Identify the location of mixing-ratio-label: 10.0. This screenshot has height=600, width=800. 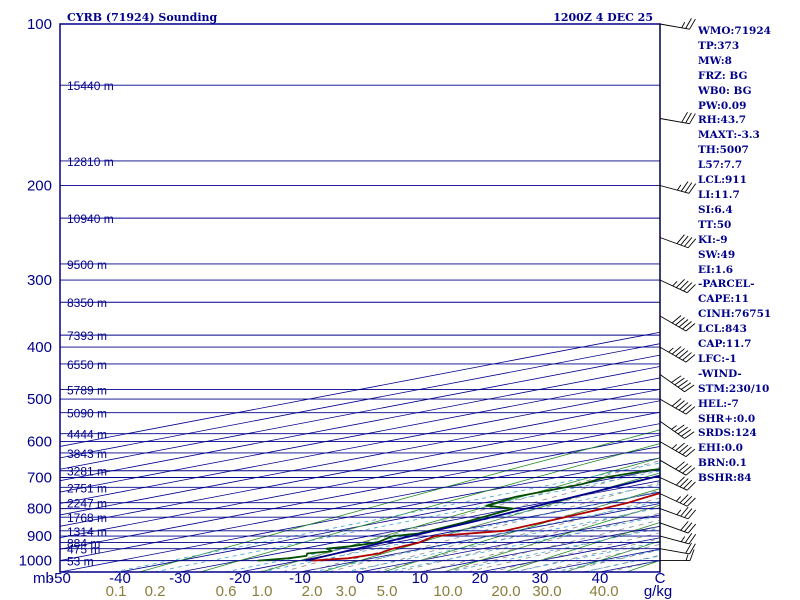
(447, 591).